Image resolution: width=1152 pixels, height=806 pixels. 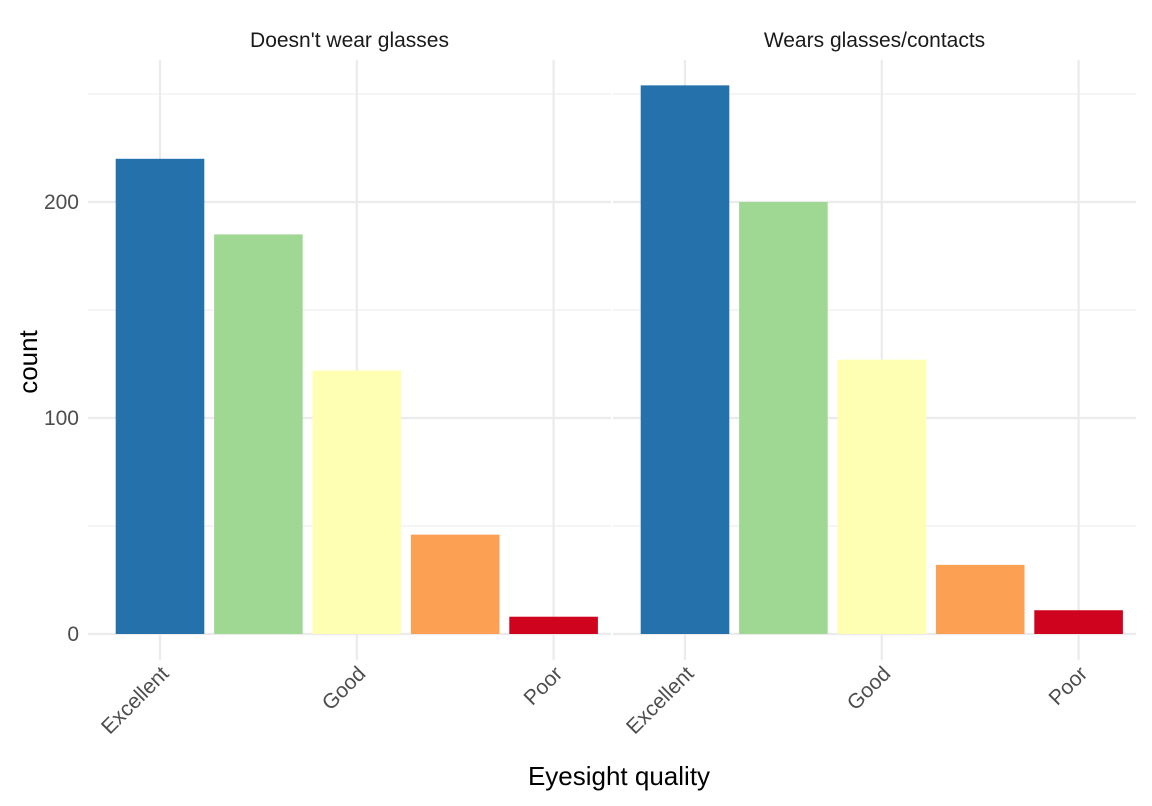 I want to click on y-tick-label: 100, so click(x=61, y=418).